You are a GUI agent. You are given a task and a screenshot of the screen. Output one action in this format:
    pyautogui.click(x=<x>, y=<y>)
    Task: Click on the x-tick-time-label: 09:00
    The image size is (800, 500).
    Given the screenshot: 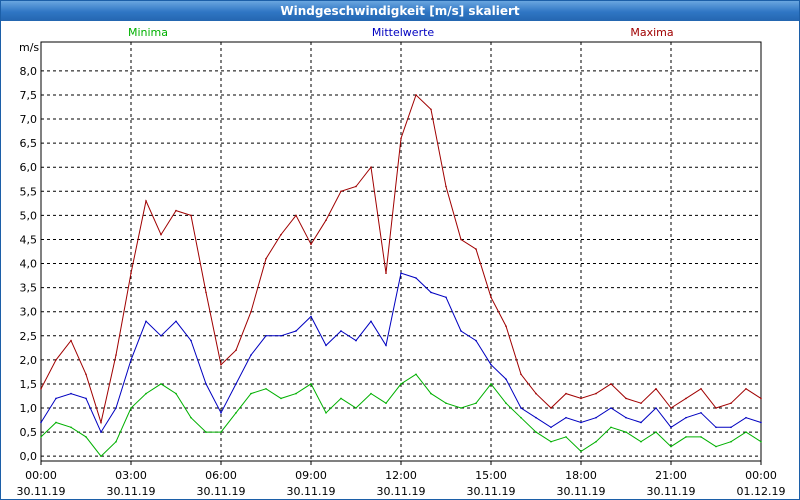 What is the action you would take?
    pyautogui.click(x=311, y=475)
    